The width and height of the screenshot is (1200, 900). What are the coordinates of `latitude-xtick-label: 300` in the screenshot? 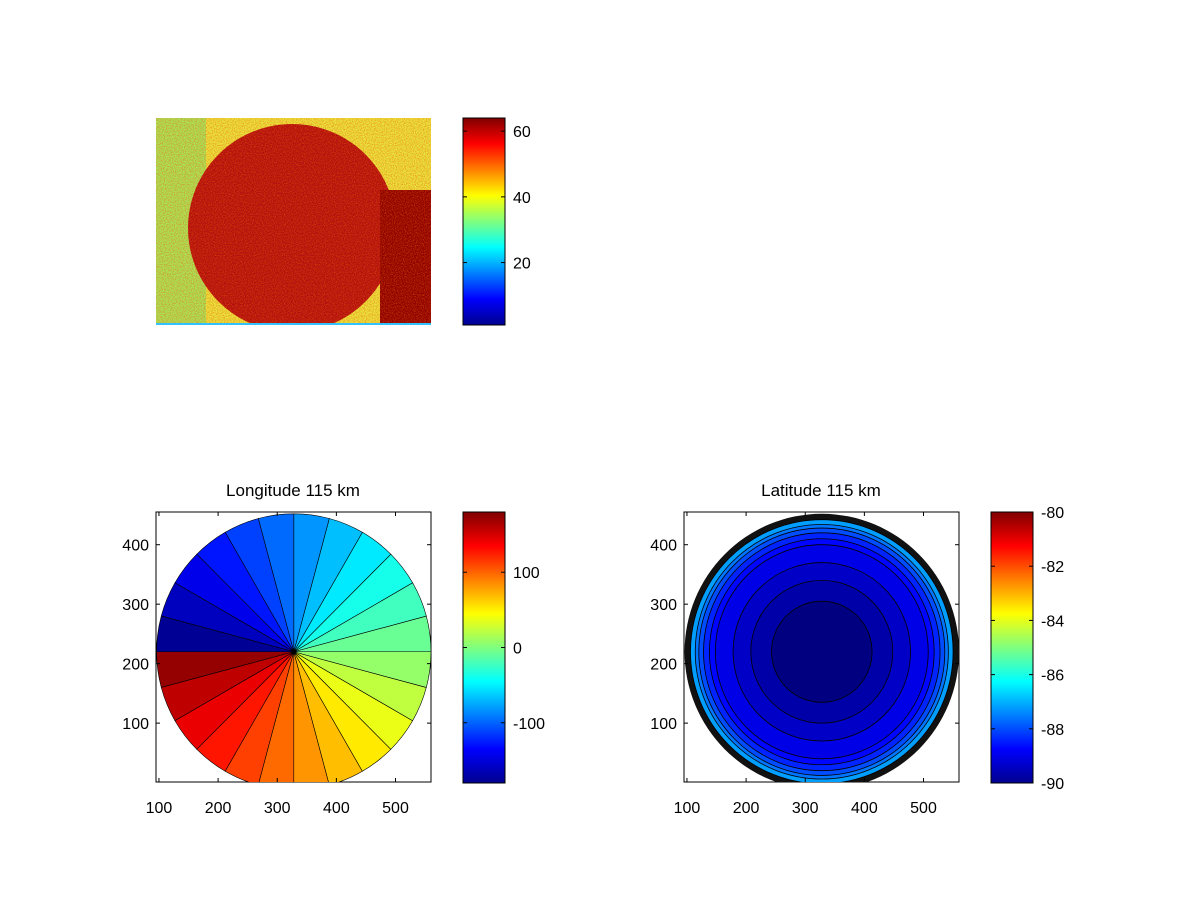 It's located at (805, 808).